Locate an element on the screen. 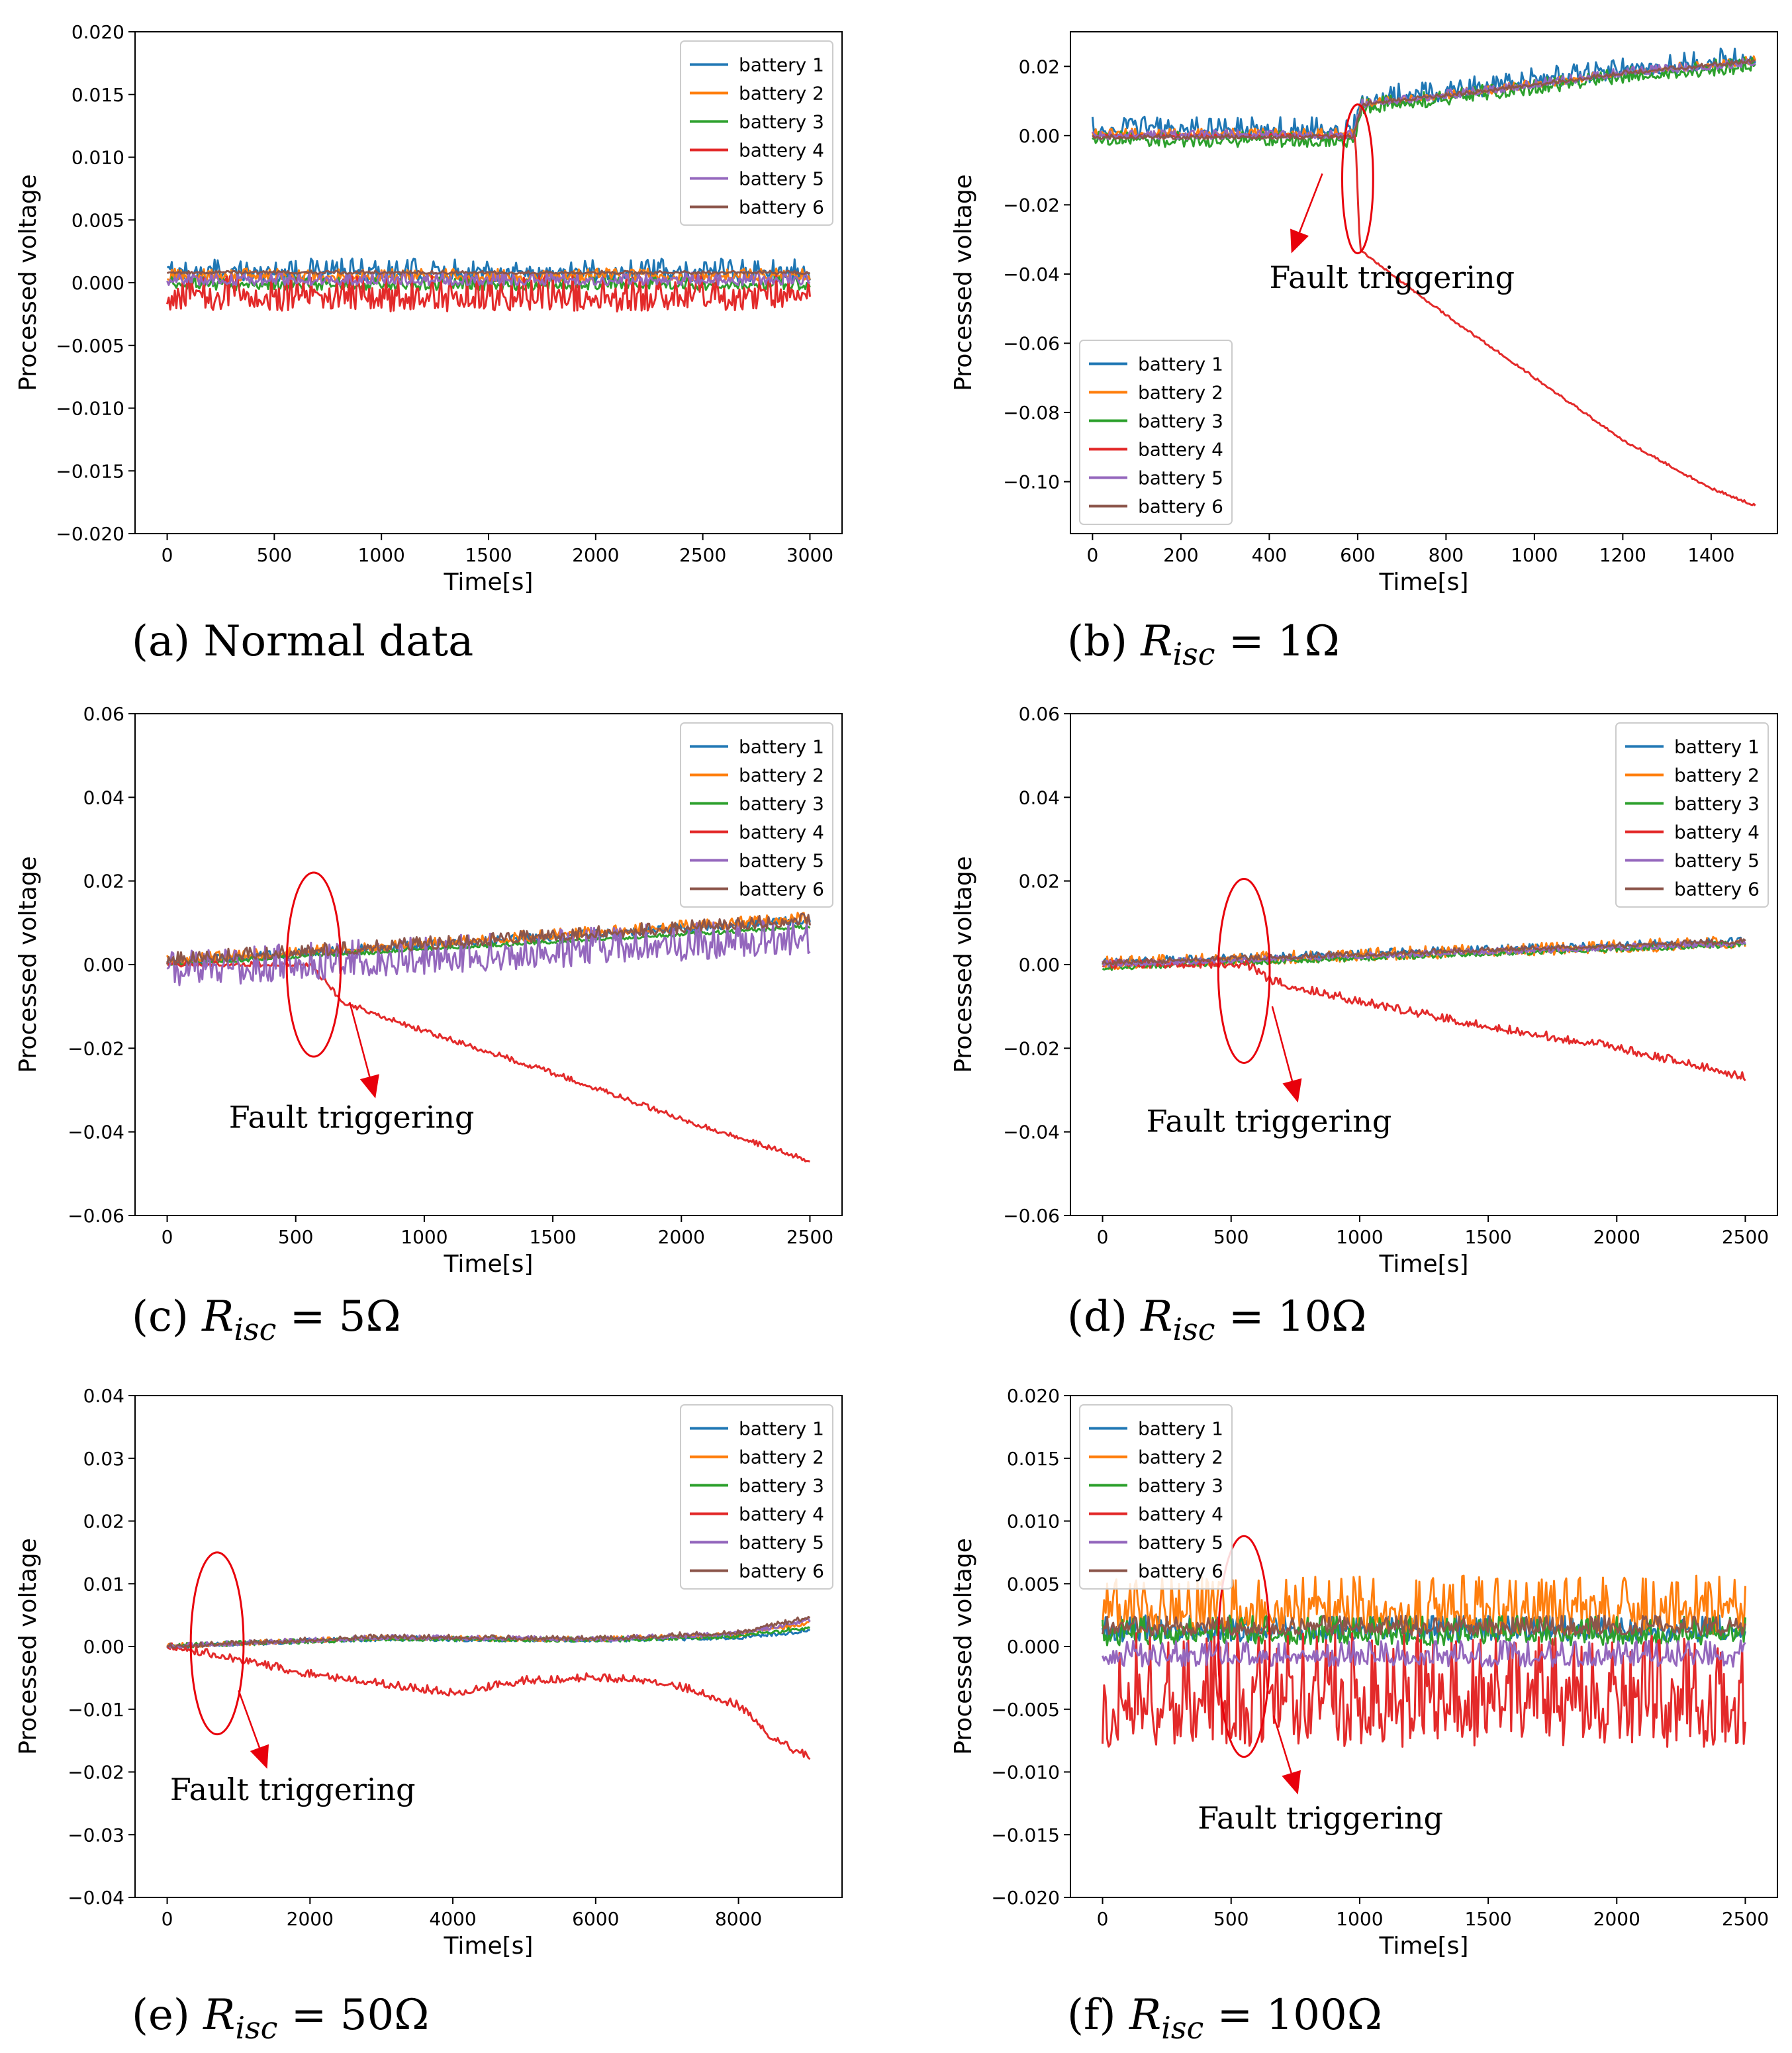 This screenshot has height=2053, width=1792. y-tick-label: −0.020 is located at coordinates (1025, 1898).